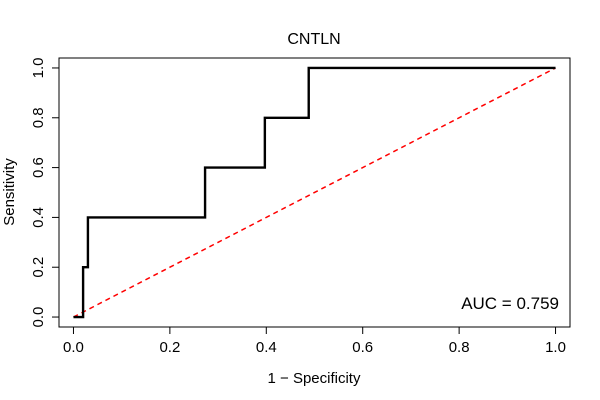 Image resolution: width=600 pixels, height=400 pixels. What do you see at coordinates (362, 347) in the screenshot?
I see `x-tick-label: 0.6` at bounding box center [362, 347].